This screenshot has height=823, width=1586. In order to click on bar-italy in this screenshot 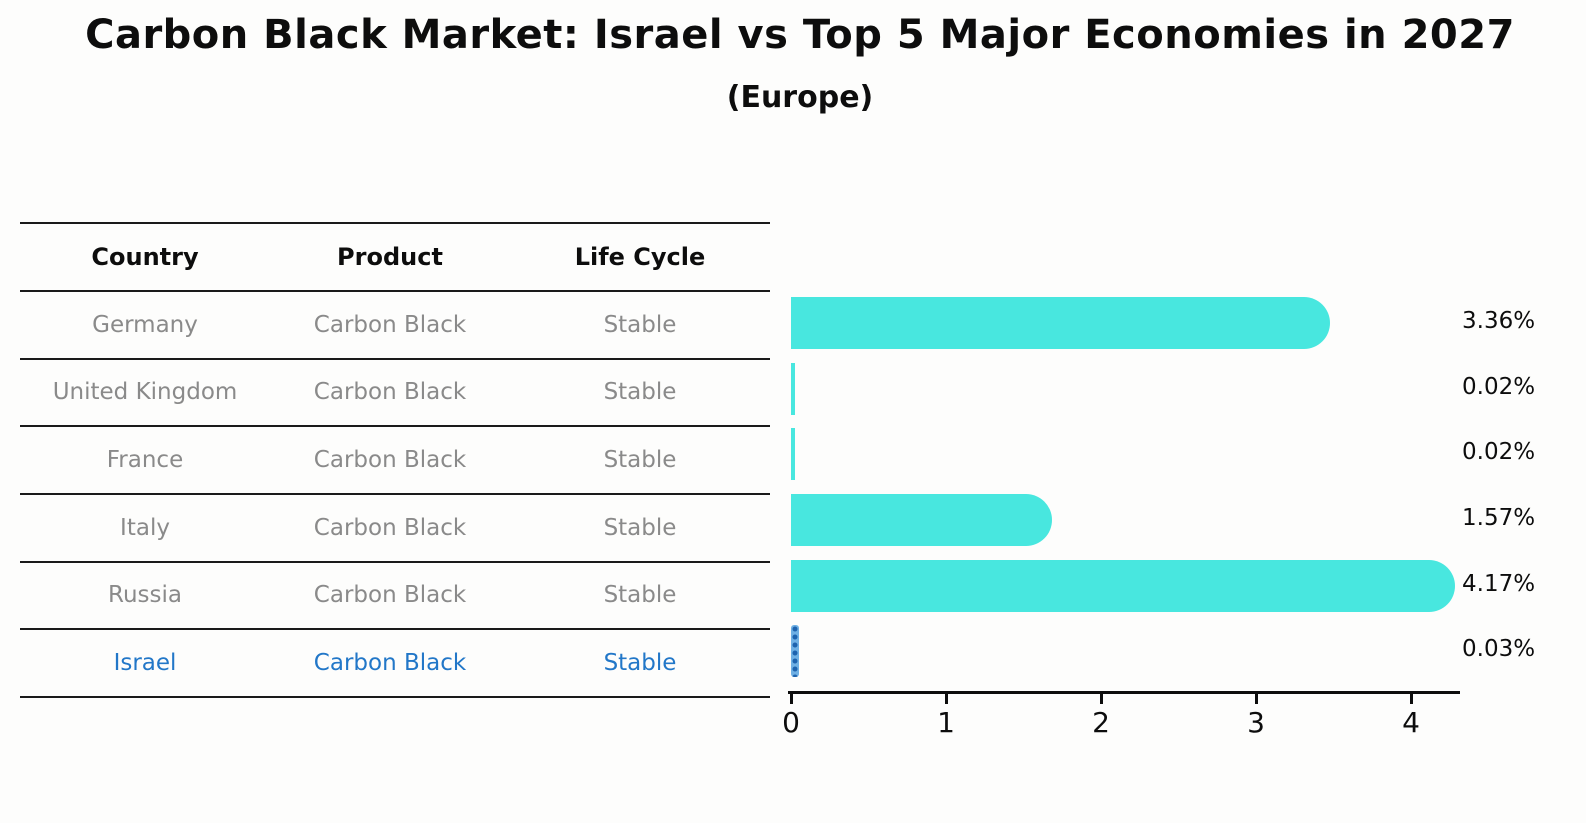, I will do `click(922, 519)`.